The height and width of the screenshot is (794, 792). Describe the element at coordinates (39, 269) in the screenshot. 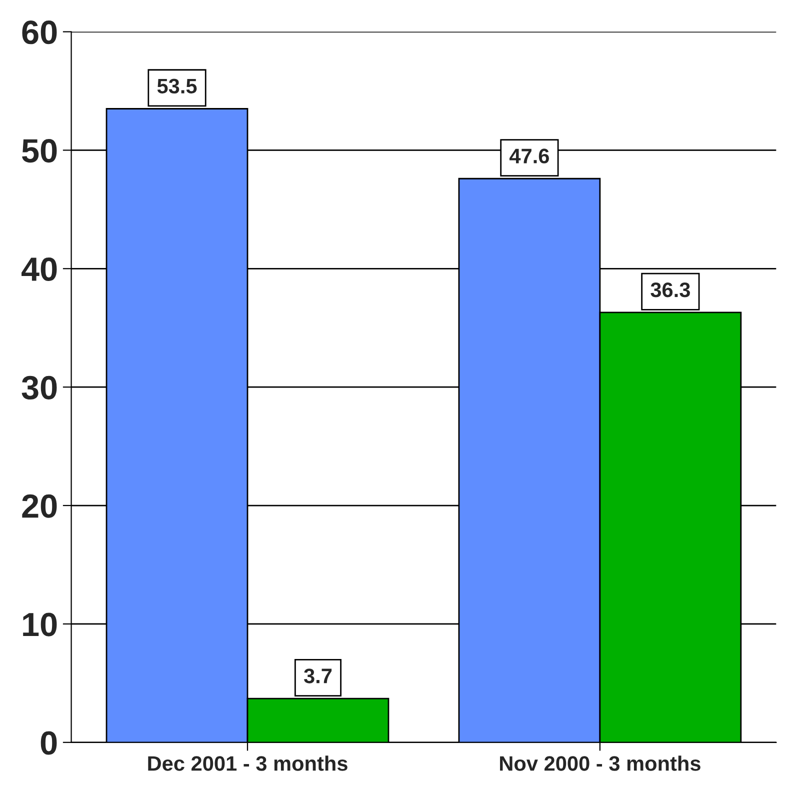

I see `y-tick-label: 40` at that location.